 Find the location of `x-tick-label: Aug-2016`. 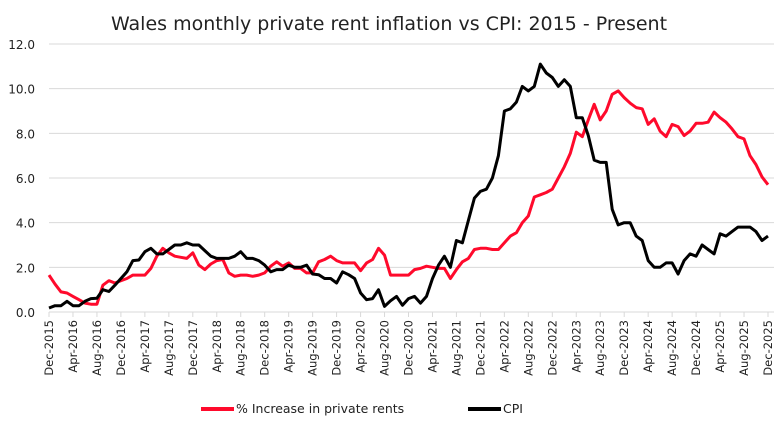

x-tick-label: Aug-2016 is located at coordinates (97, 348).